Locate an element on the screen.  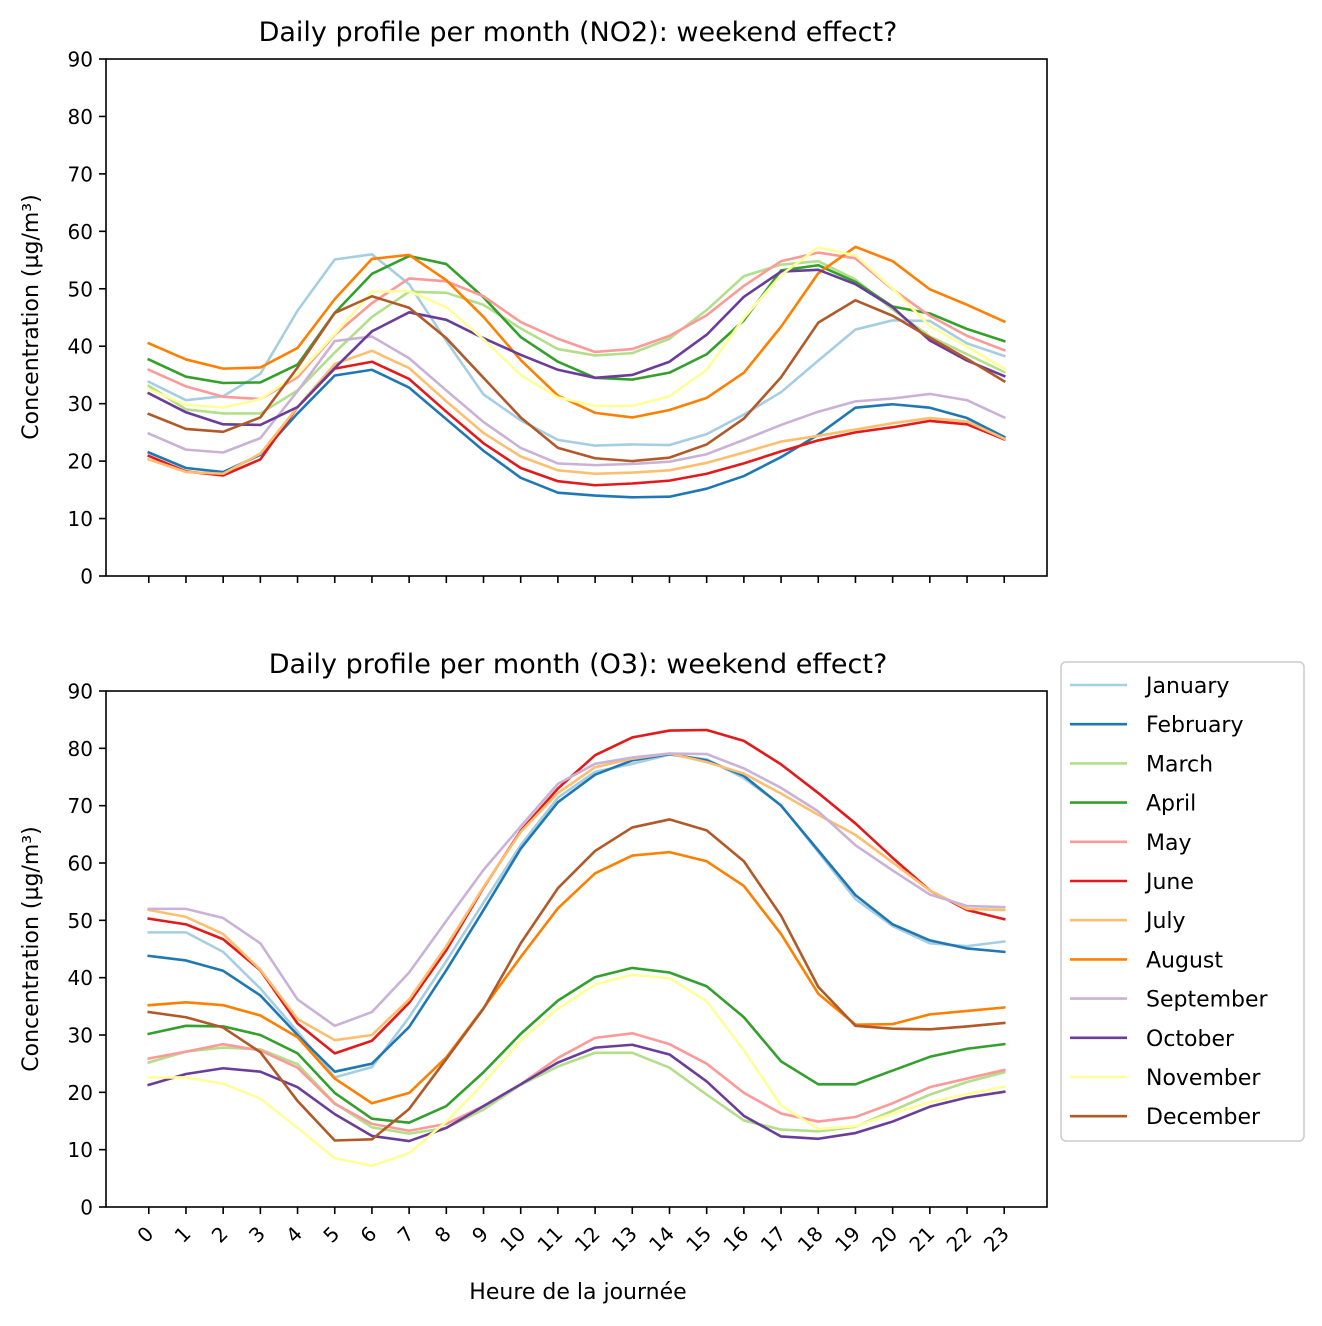
no2-plot-lines is located at coordinates (576, 372).